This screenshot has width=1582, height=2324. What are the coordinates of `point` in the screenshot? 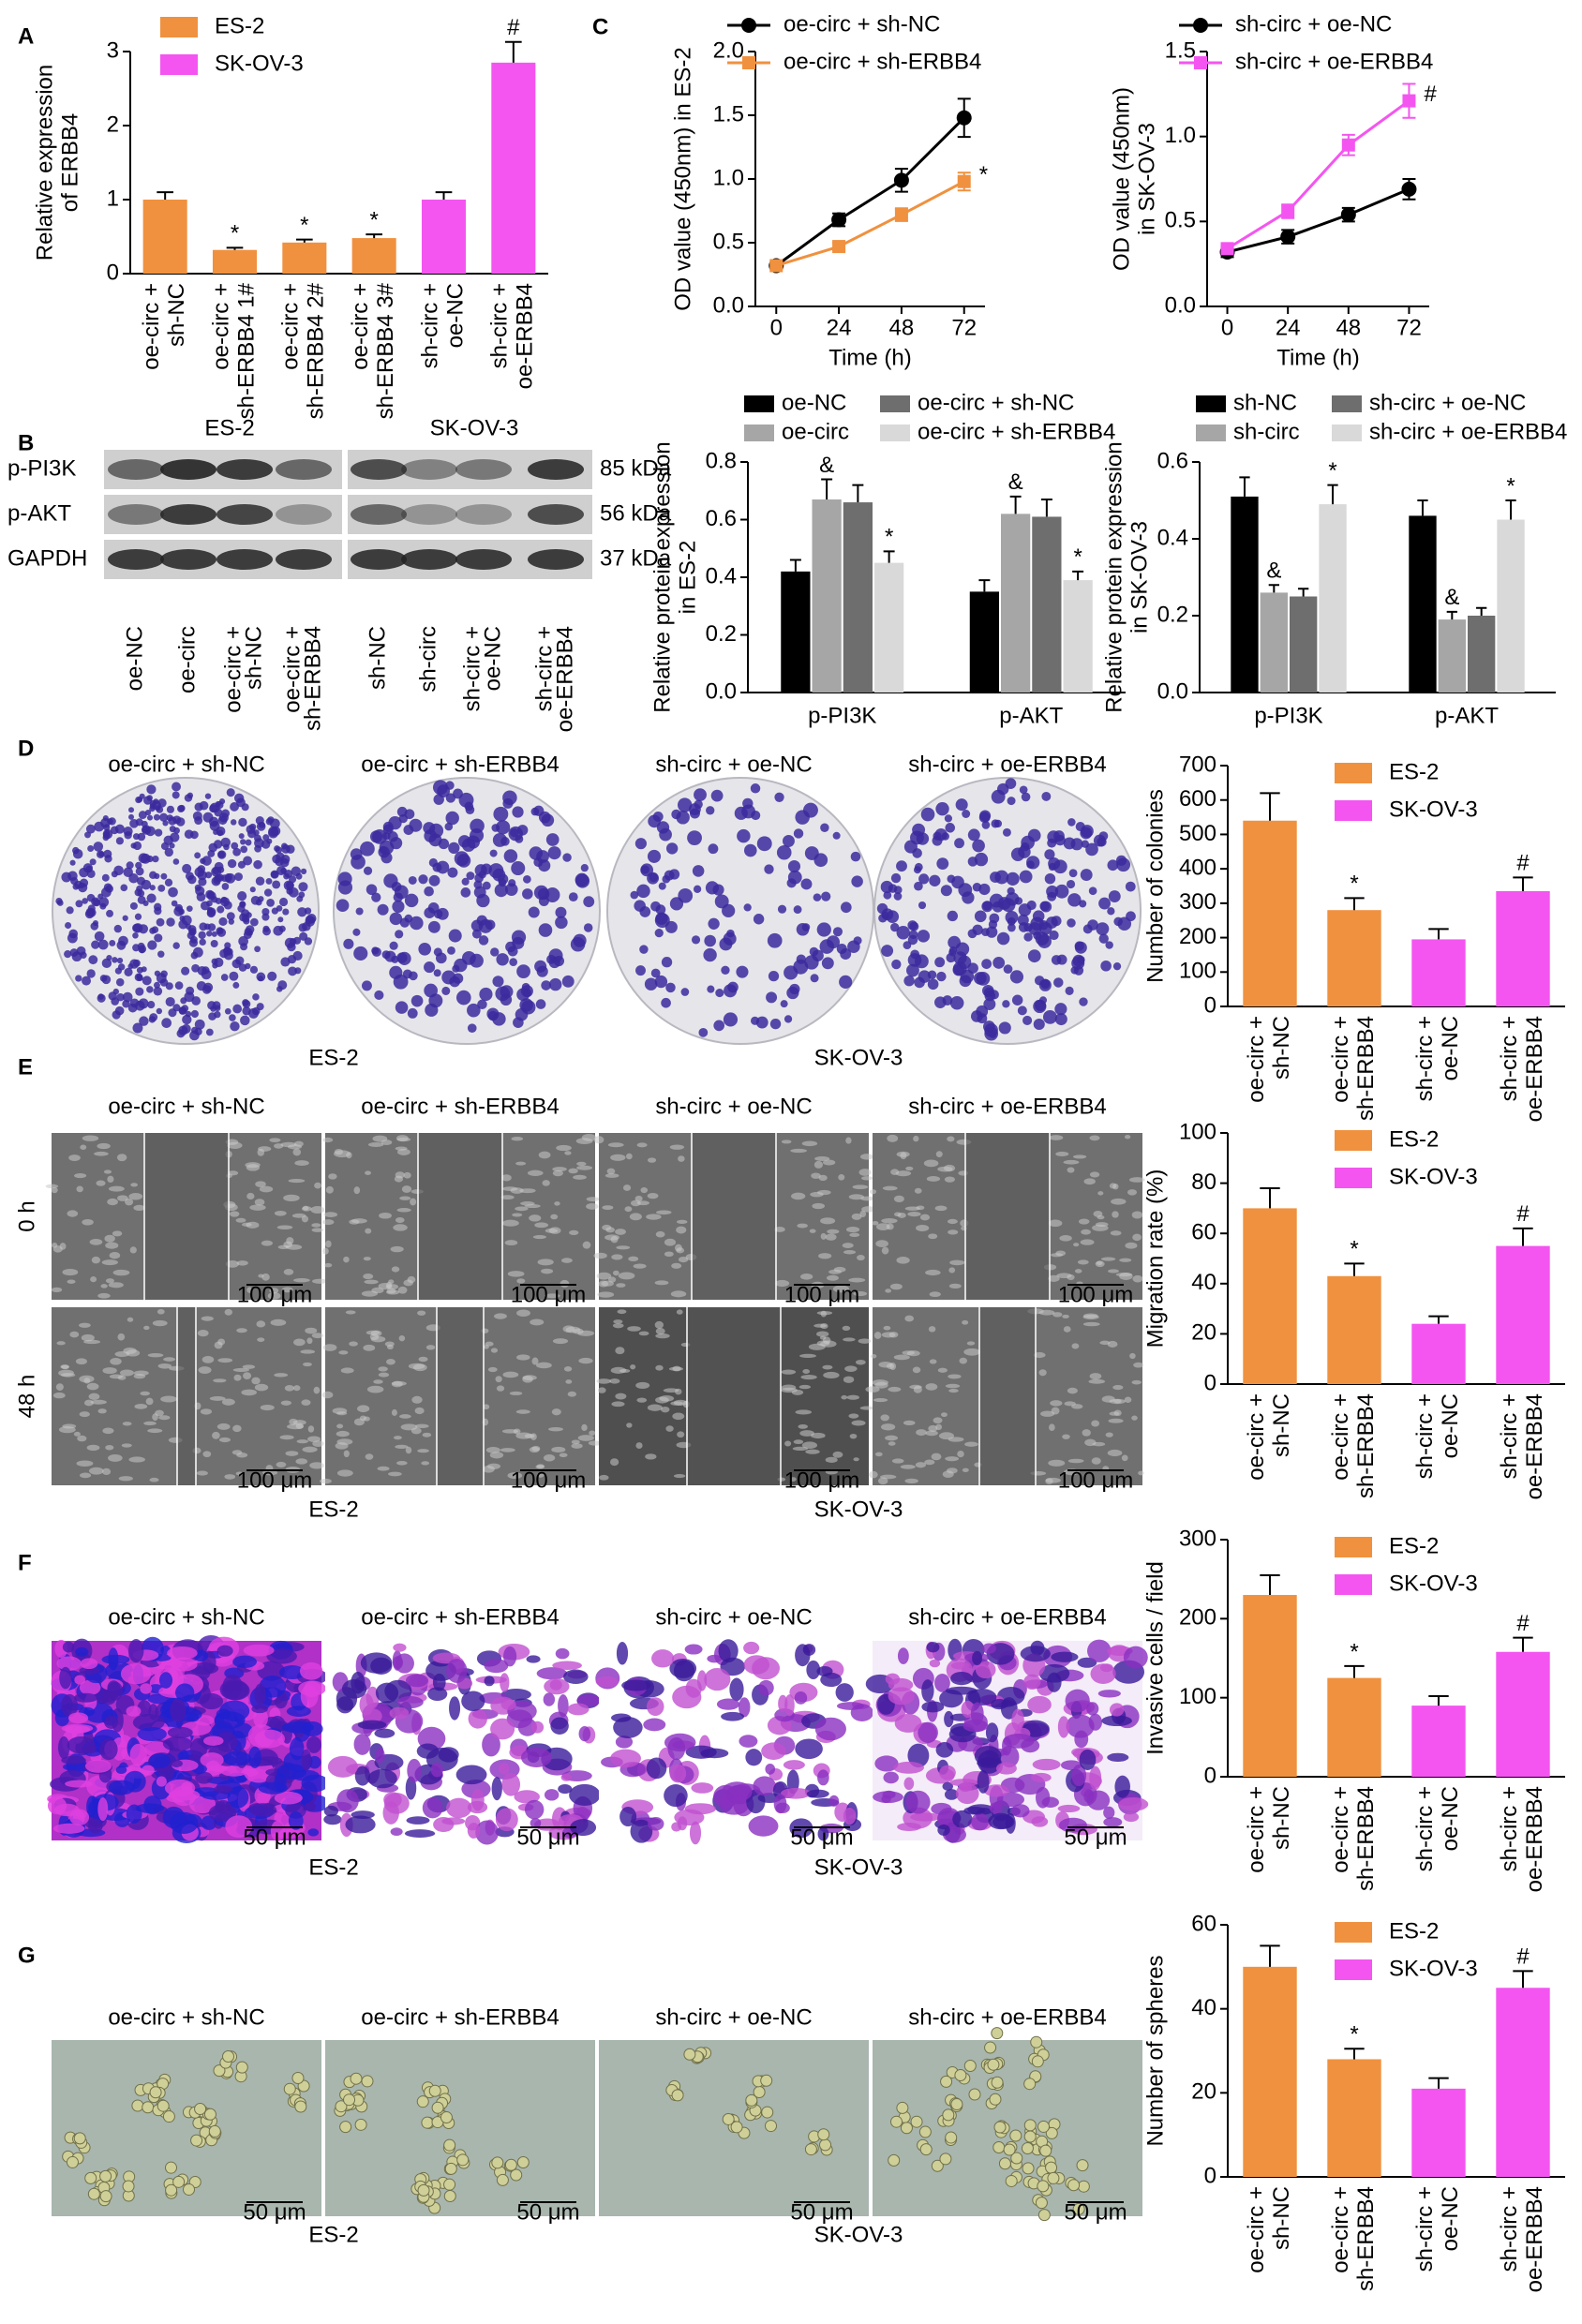 It's located at (1408, 189).